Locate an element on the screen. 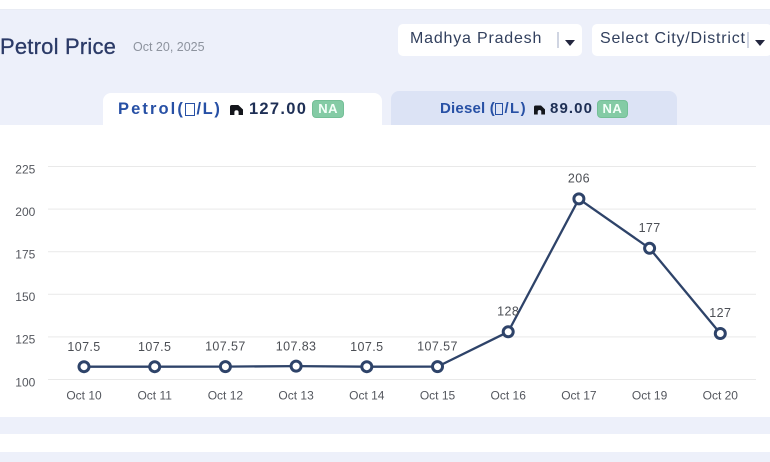  svg-text: Oct 20 is located at coordinates (721, 396).